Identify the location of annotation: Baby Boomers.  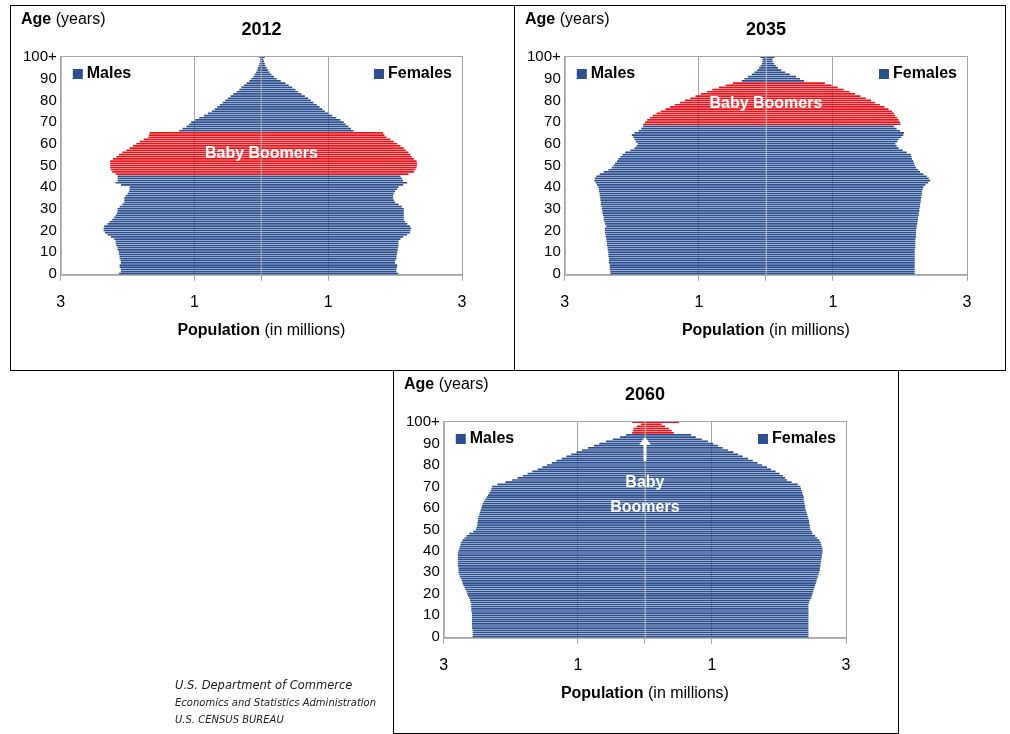
(645, 494).